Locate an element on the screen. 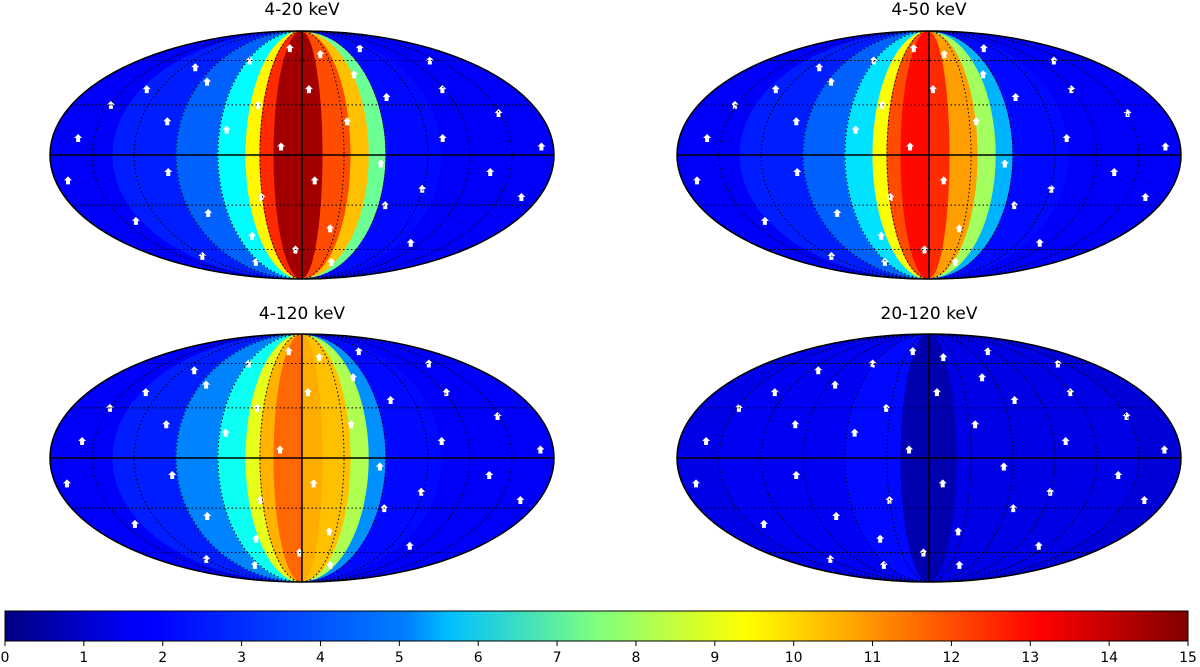 This screenshot has width=1200, height=667. colorbar-tick-label: 2 is located at coordinates (162, 658).